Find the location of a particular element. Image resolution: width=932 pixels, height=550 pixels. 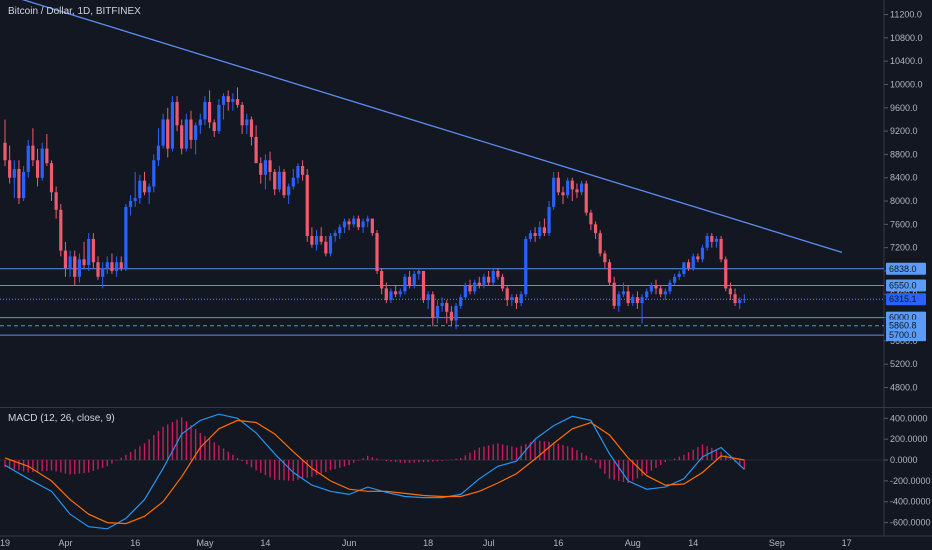

price-tick-label: 10400.0 is located at coordinates (906, 61).